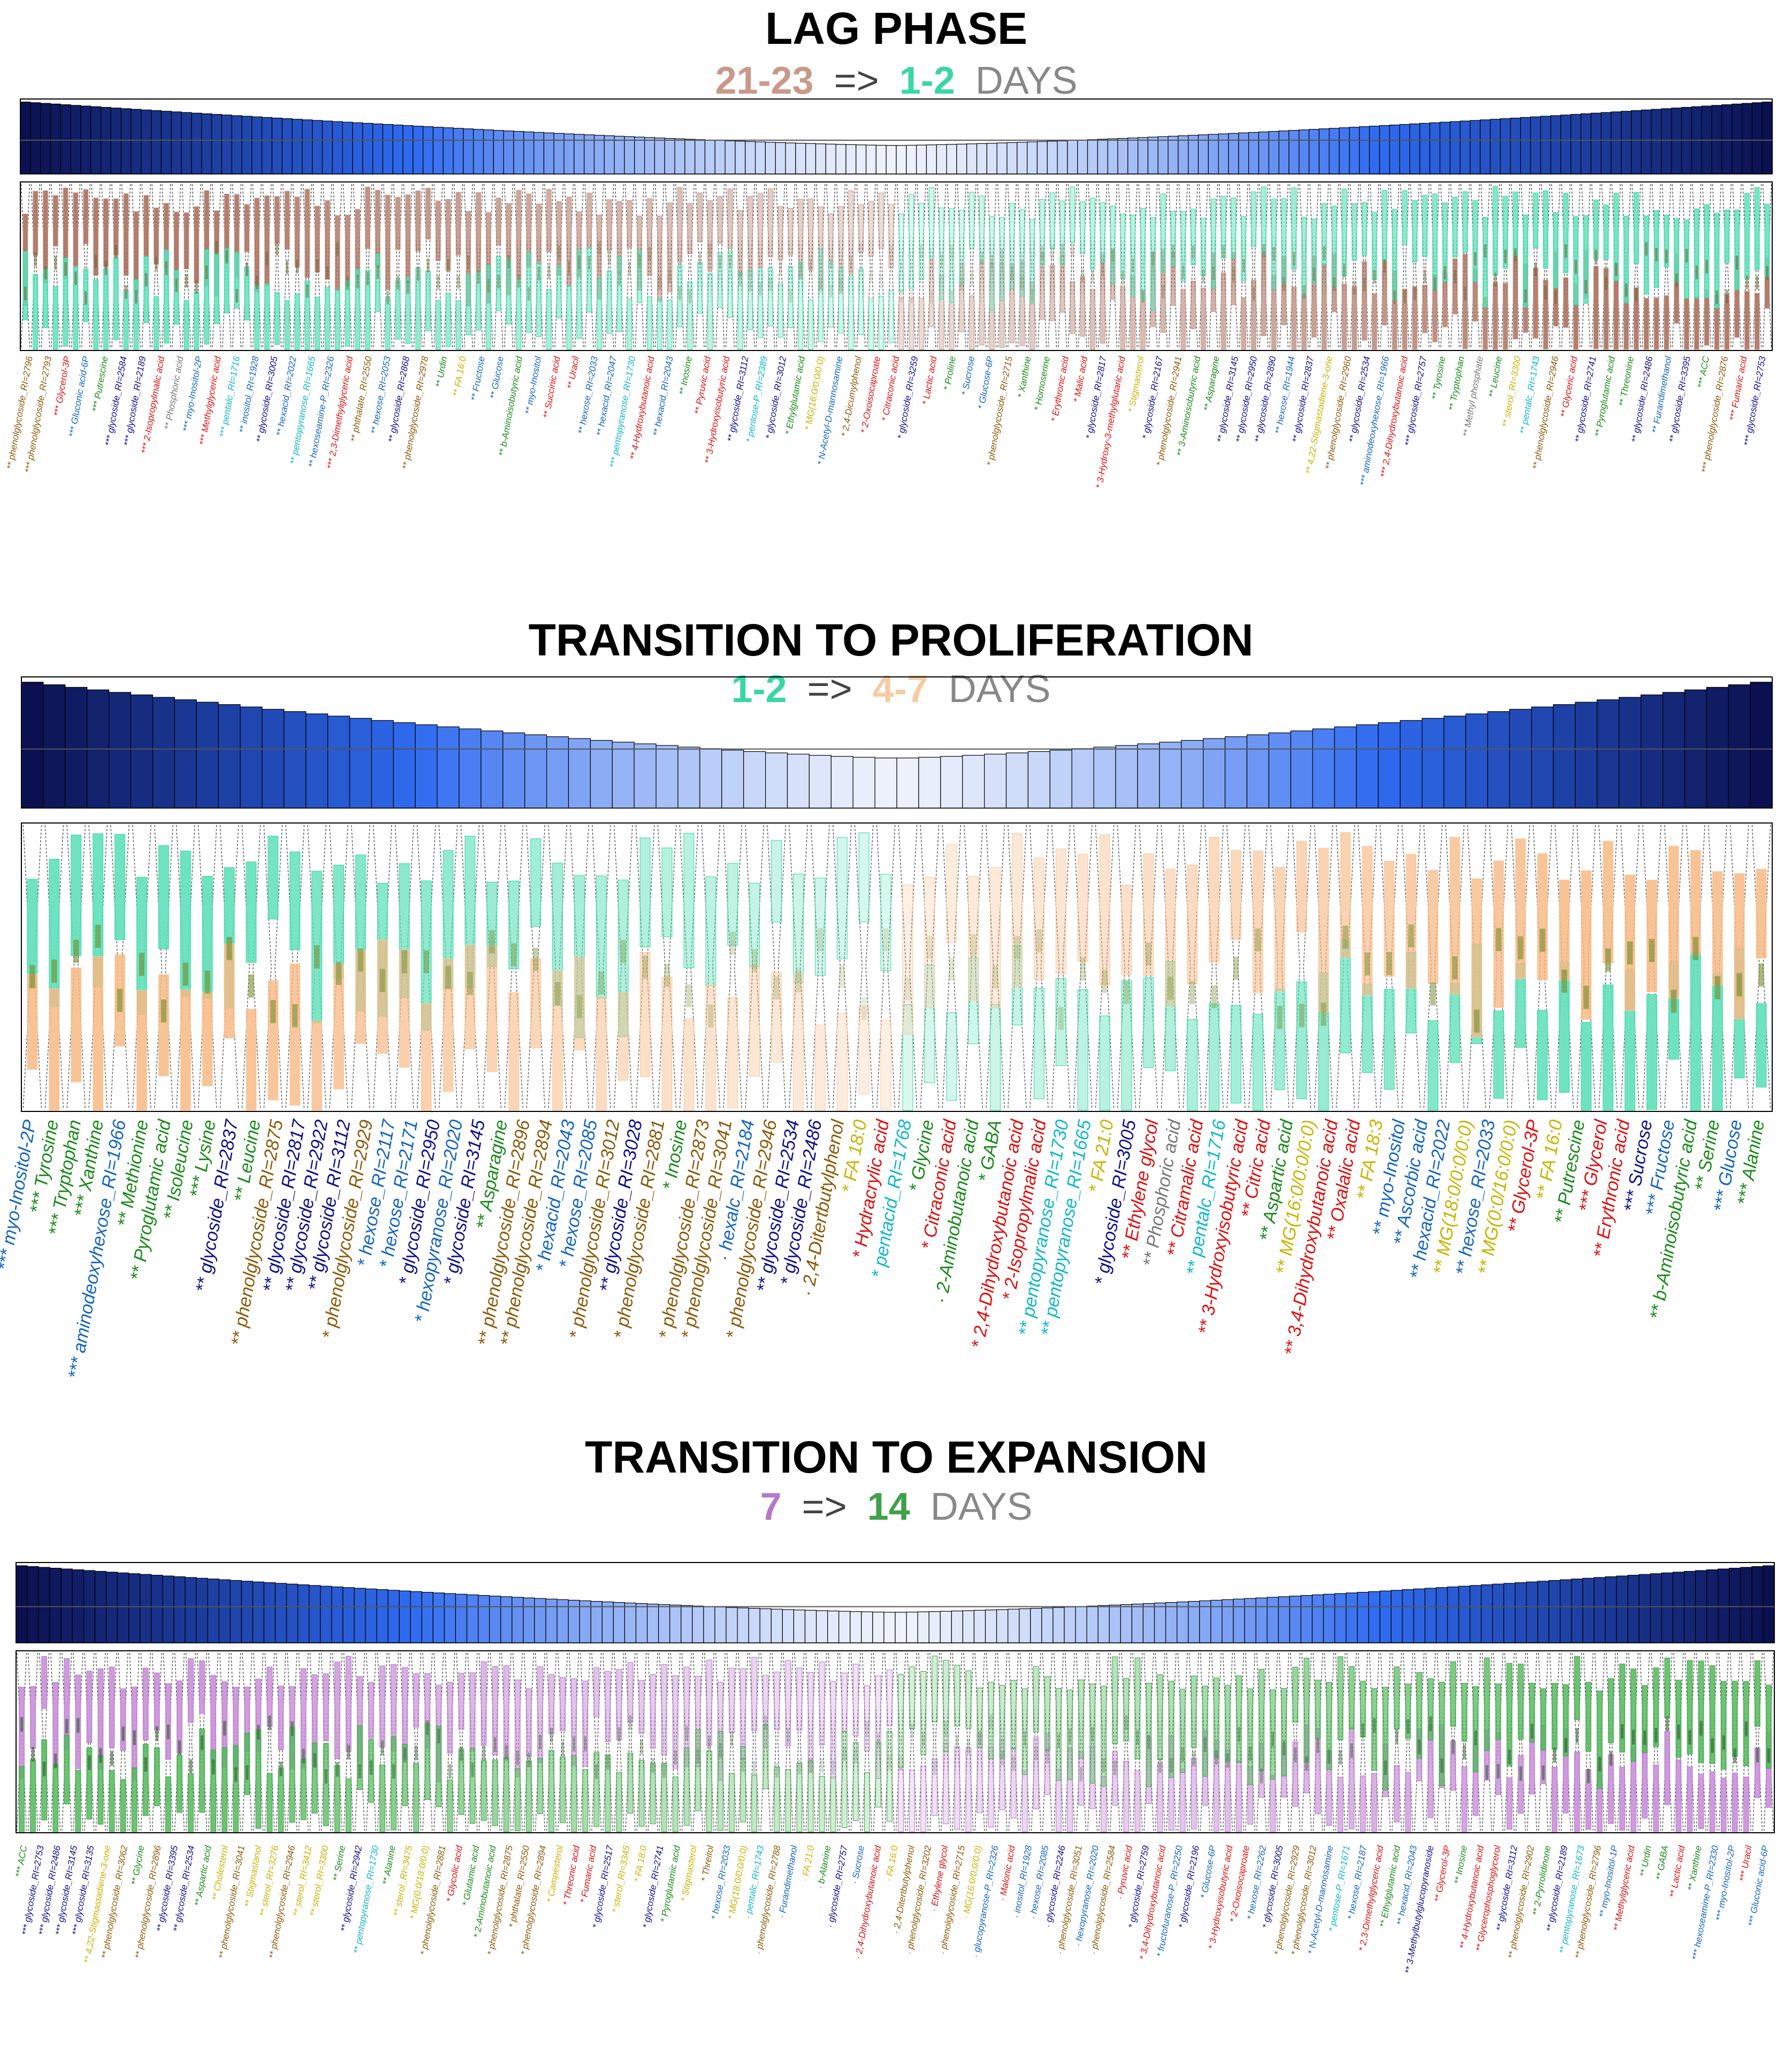 The height and width of the screenshot is (2050, 1792). Describe the element at coordinates (891, 388) in the screenshot. I see `metabolite-label: * Citraconic acid` at that location.